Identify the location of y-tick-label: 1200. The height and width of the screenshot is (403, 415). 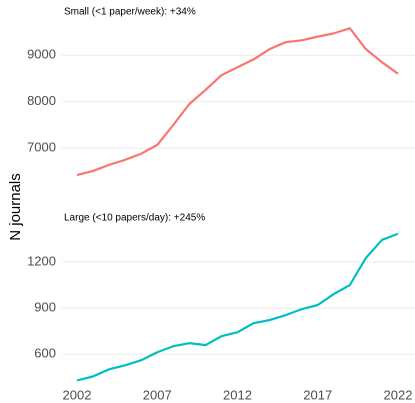
(41, 260).